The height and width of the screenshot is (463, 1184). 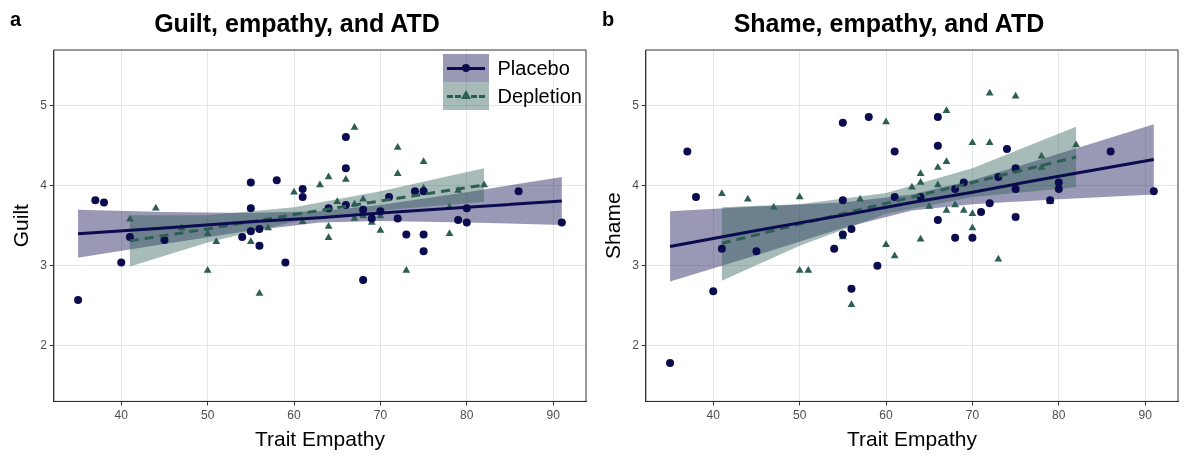 I want to click on legend-label: Placebo, so click(x=533, y=68).